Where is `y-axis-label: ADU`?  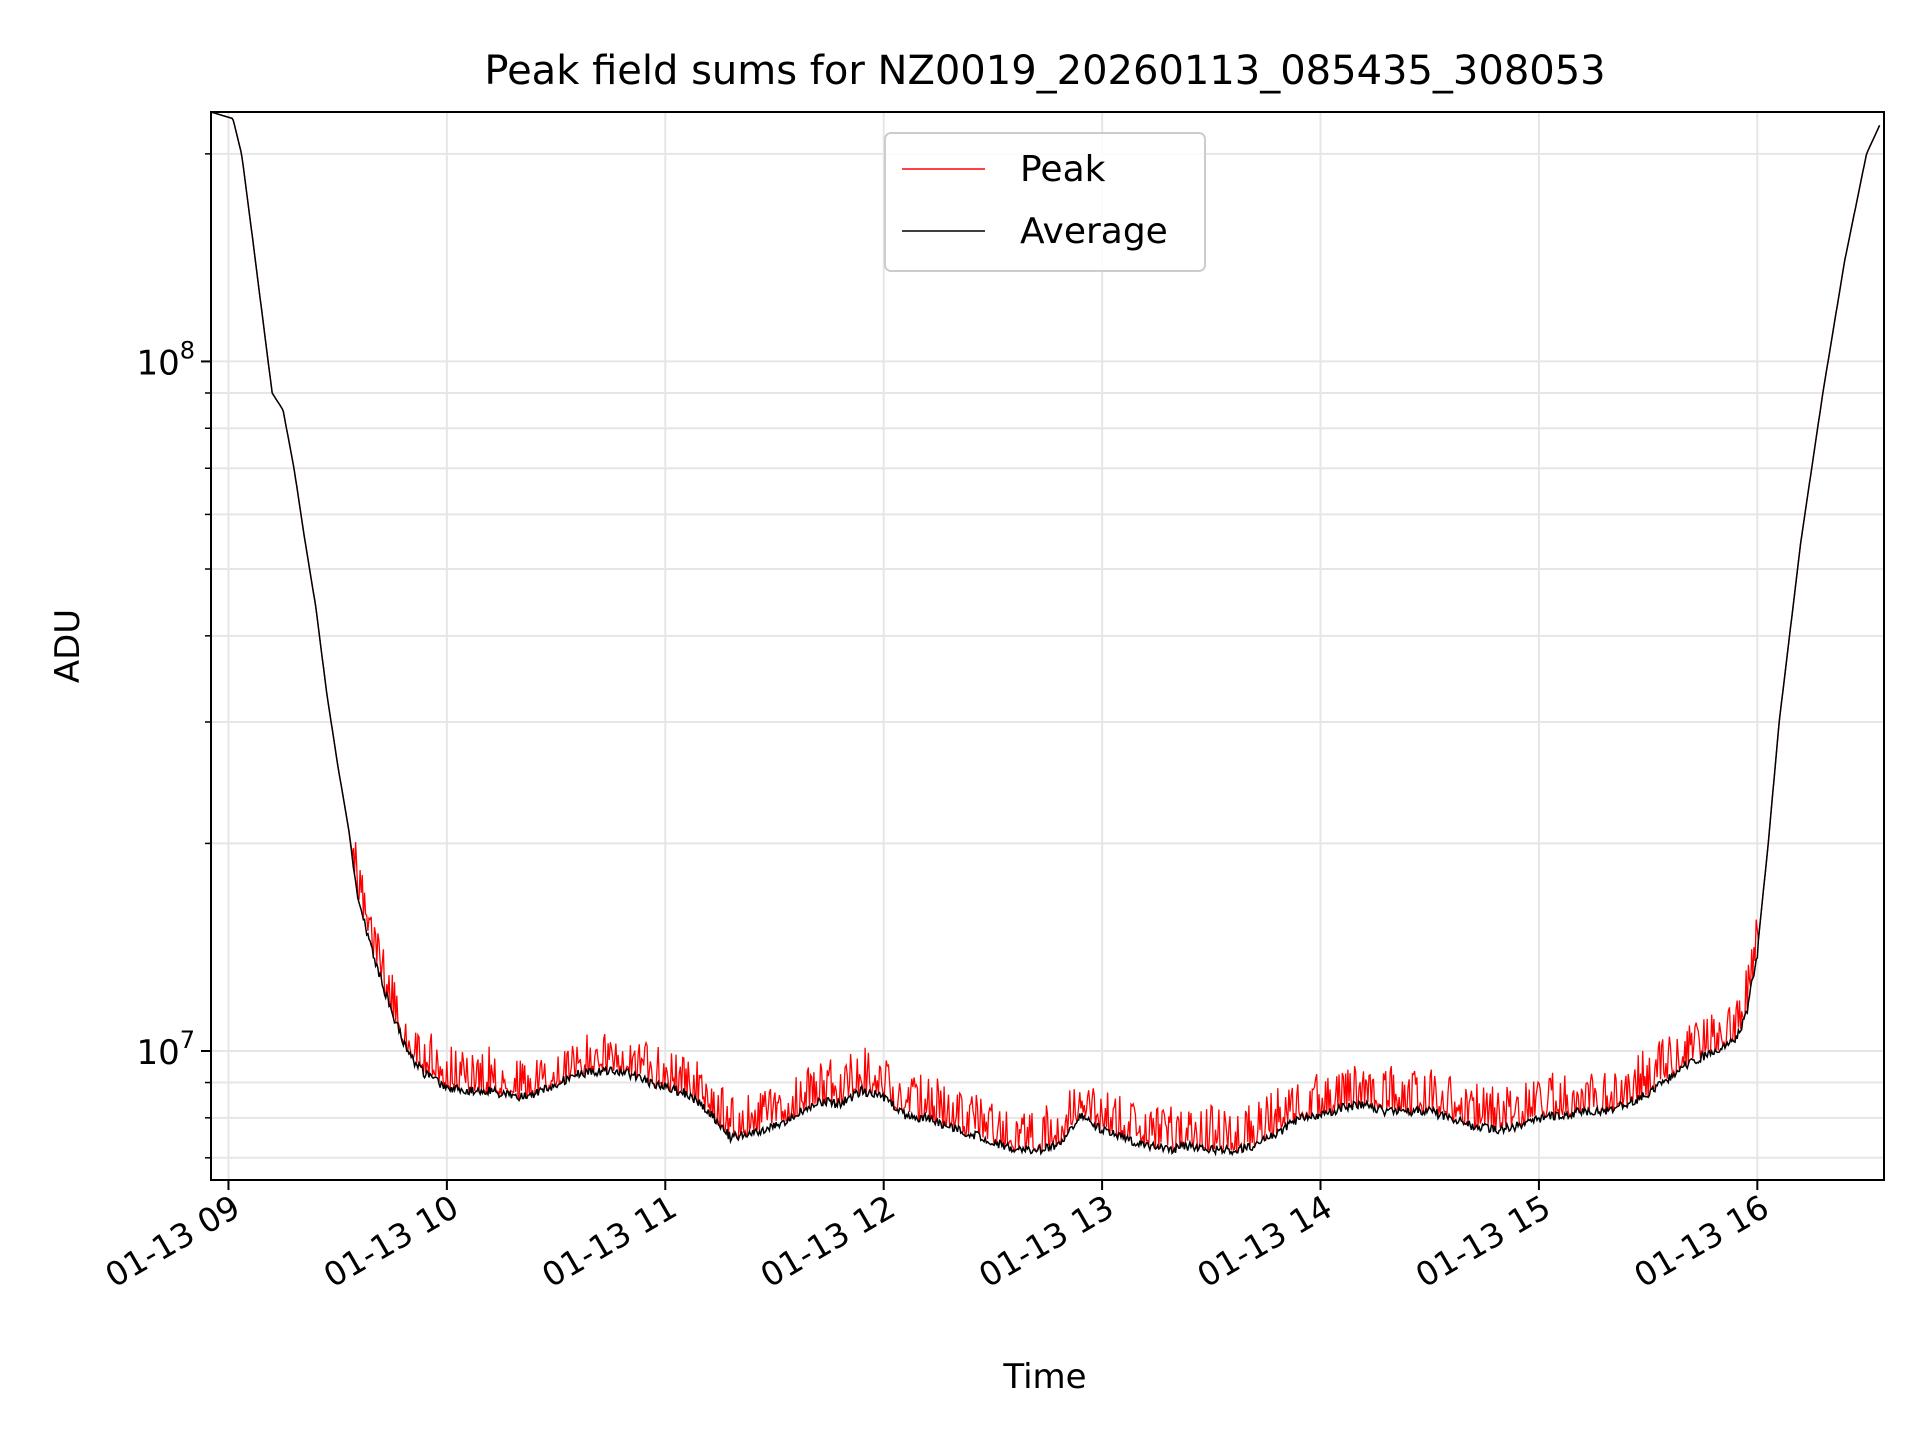
y-axis-label: ADU is located at coordinates (68, 646).